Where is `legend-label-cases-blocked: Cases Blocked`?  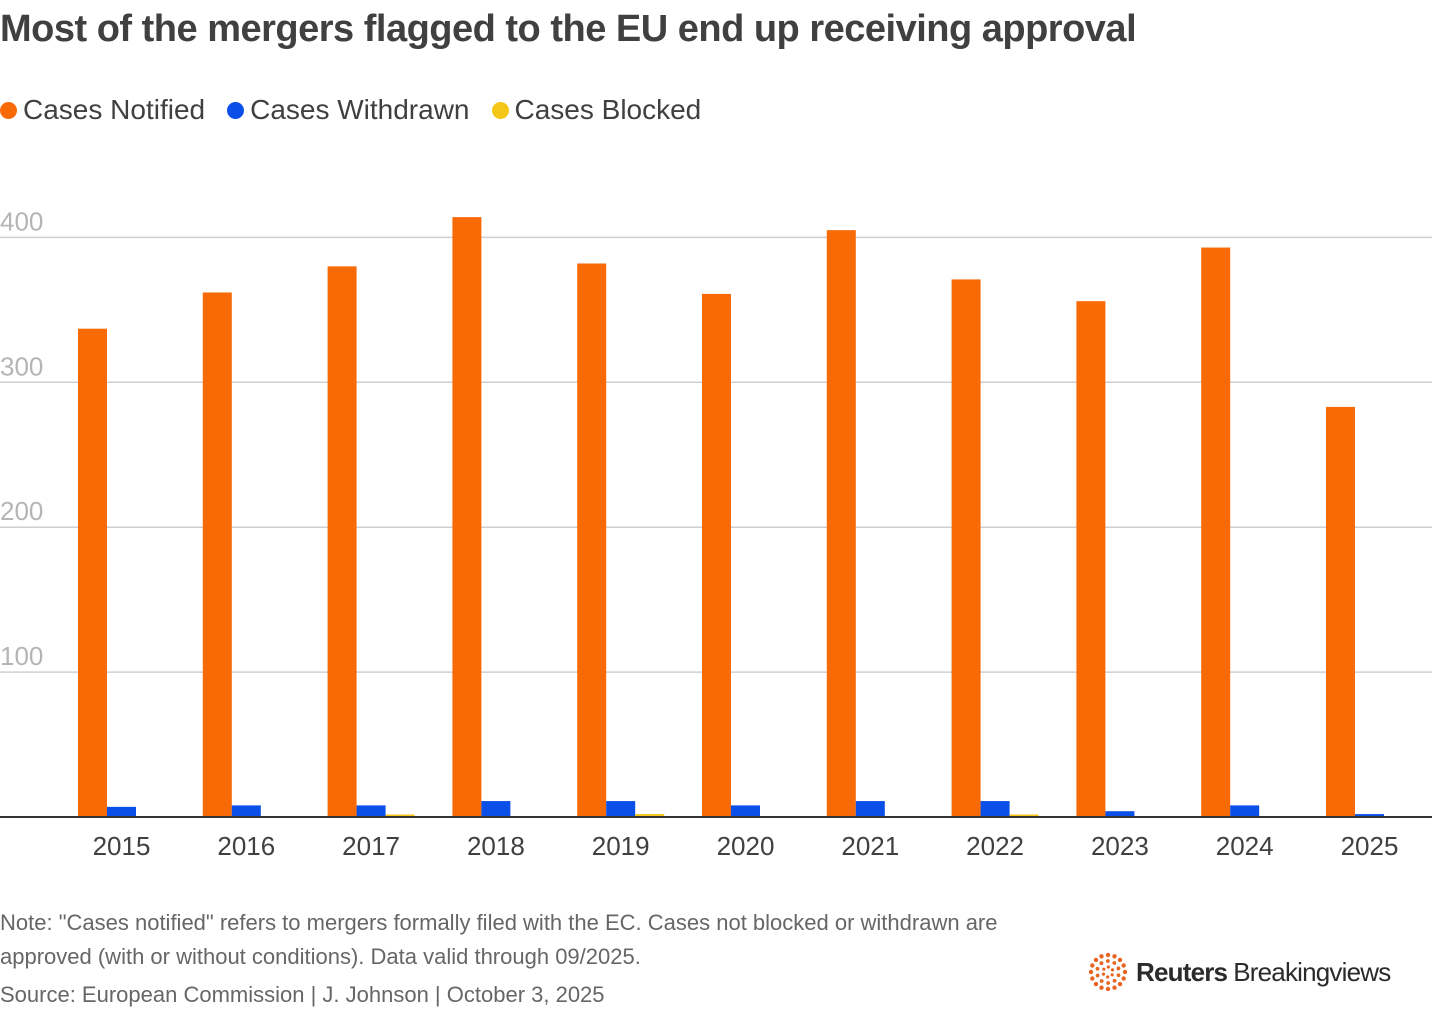 legend-label-cases-blocked: Cases Blocked is located at coordinates (608, 109).